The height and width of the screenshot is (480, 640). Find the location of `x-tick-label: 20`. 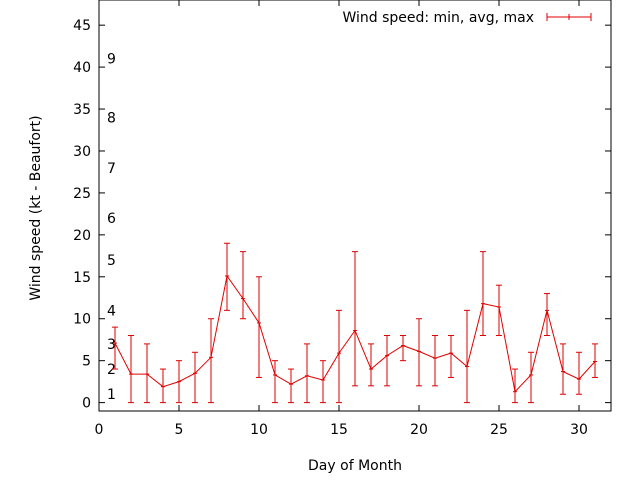

x-tick-label: 20 is located at coordinates (419, 430).